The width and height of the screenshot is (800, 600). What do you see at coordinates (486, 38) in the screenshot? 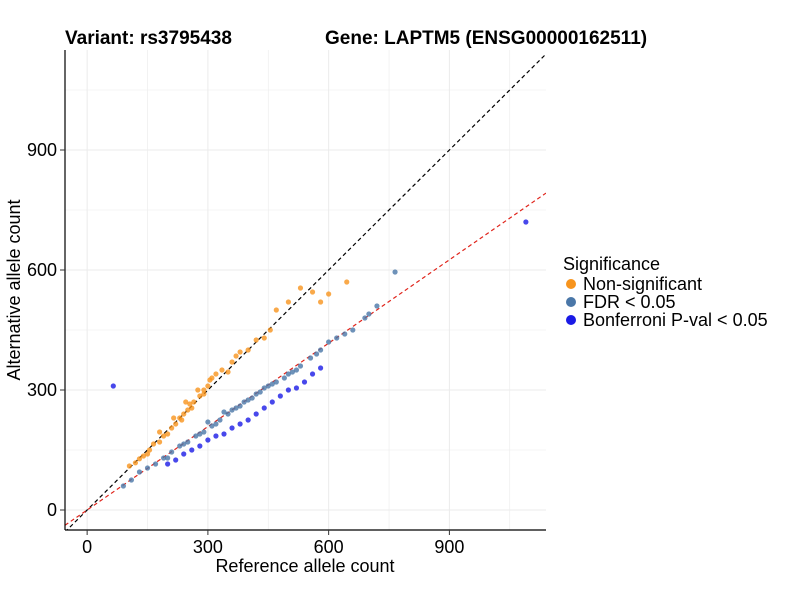
I see `chart-title-gene: Gene: LAPTM5 (ENSG00000162511)` at bounding box center [486, 38].